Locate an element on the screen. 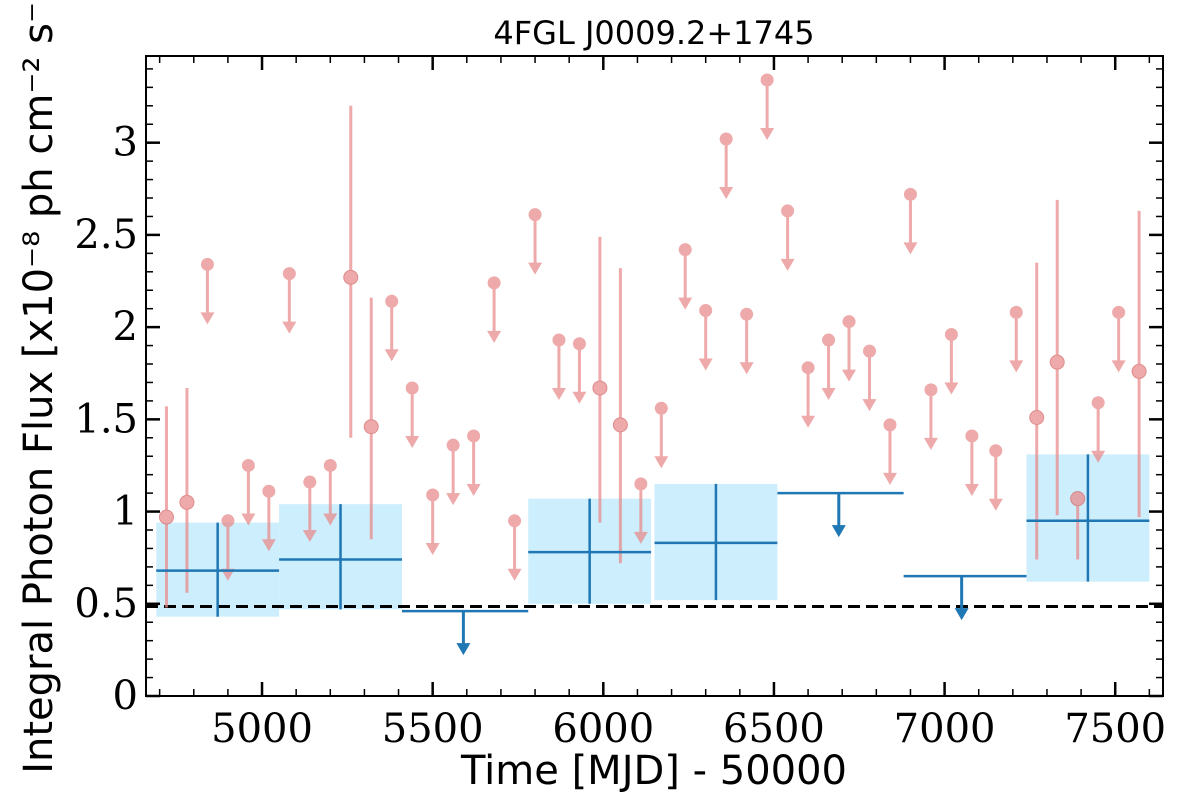 Image resolution: width=1200 pixels, height=800 pixels. x-tick-label: 6000 is located at coordinates (603, 729).